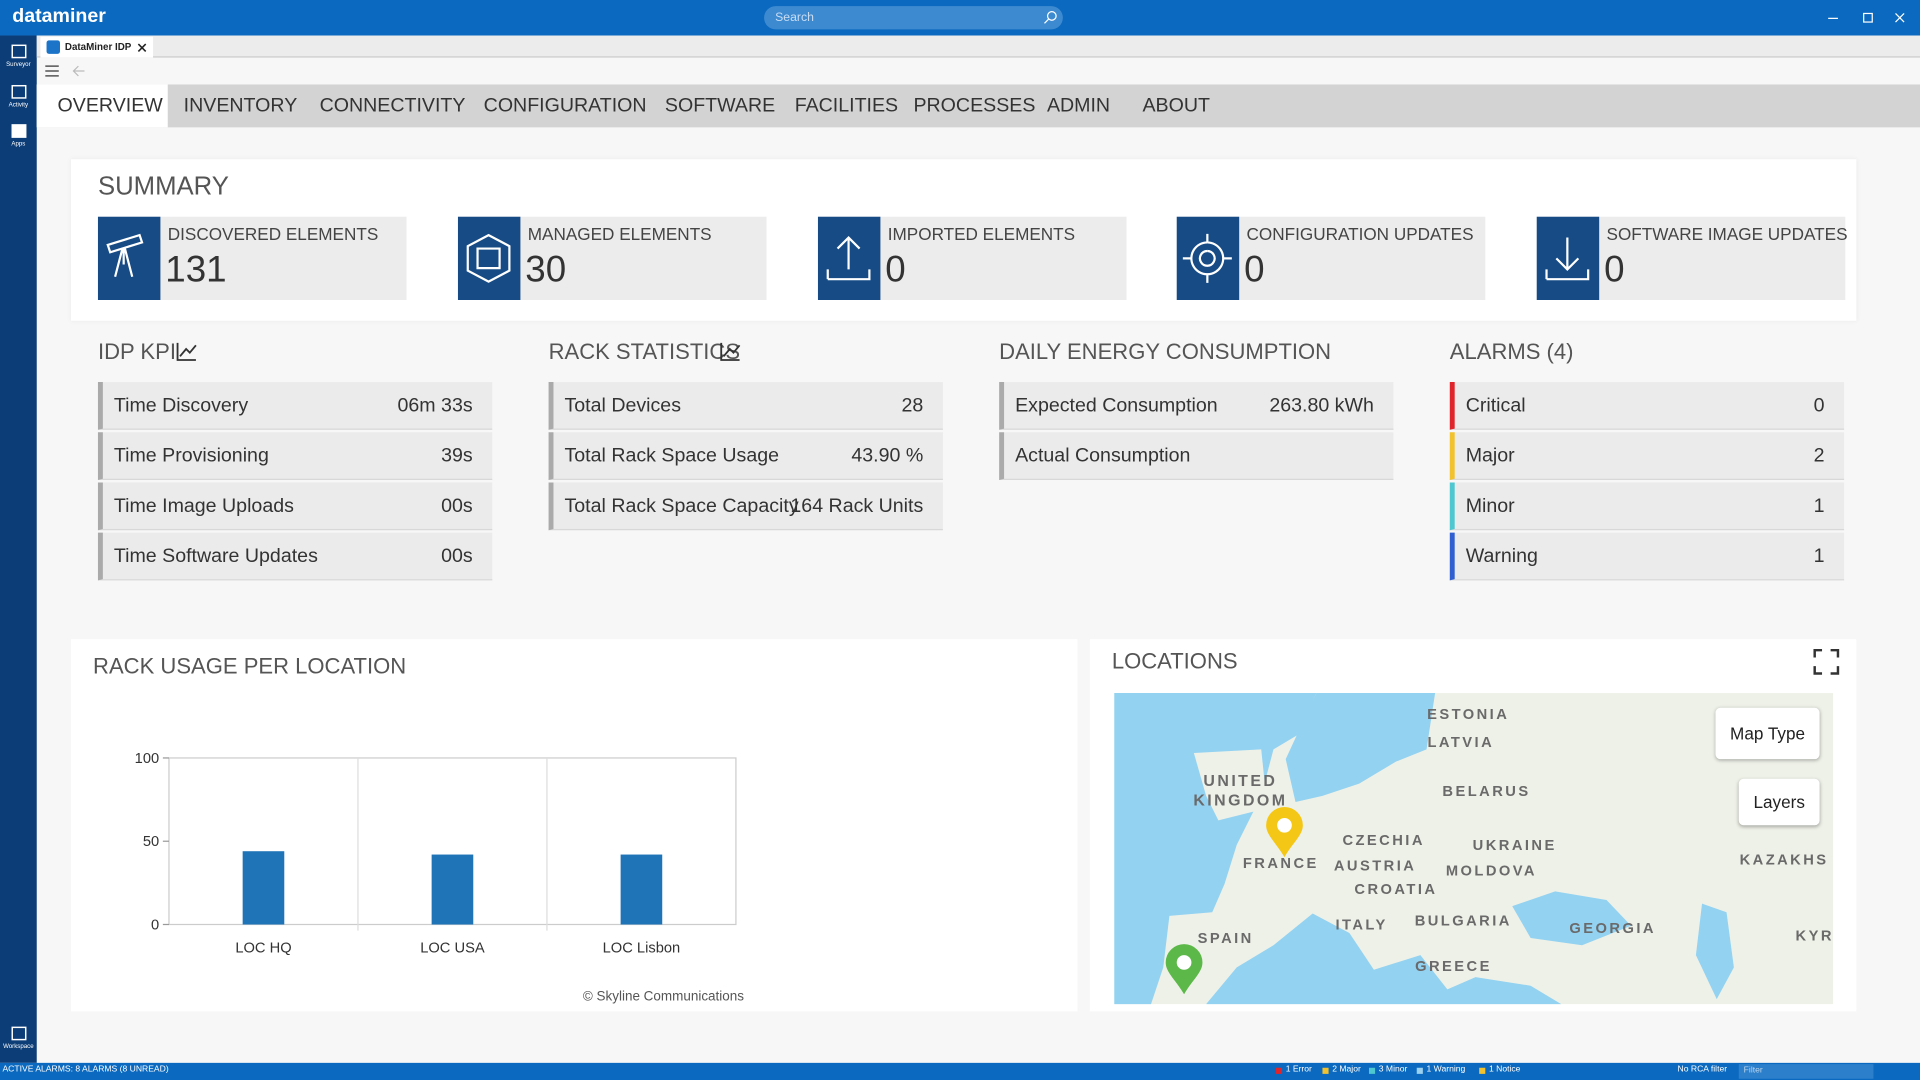  I want to click on tab-strip, so click(978, 47).